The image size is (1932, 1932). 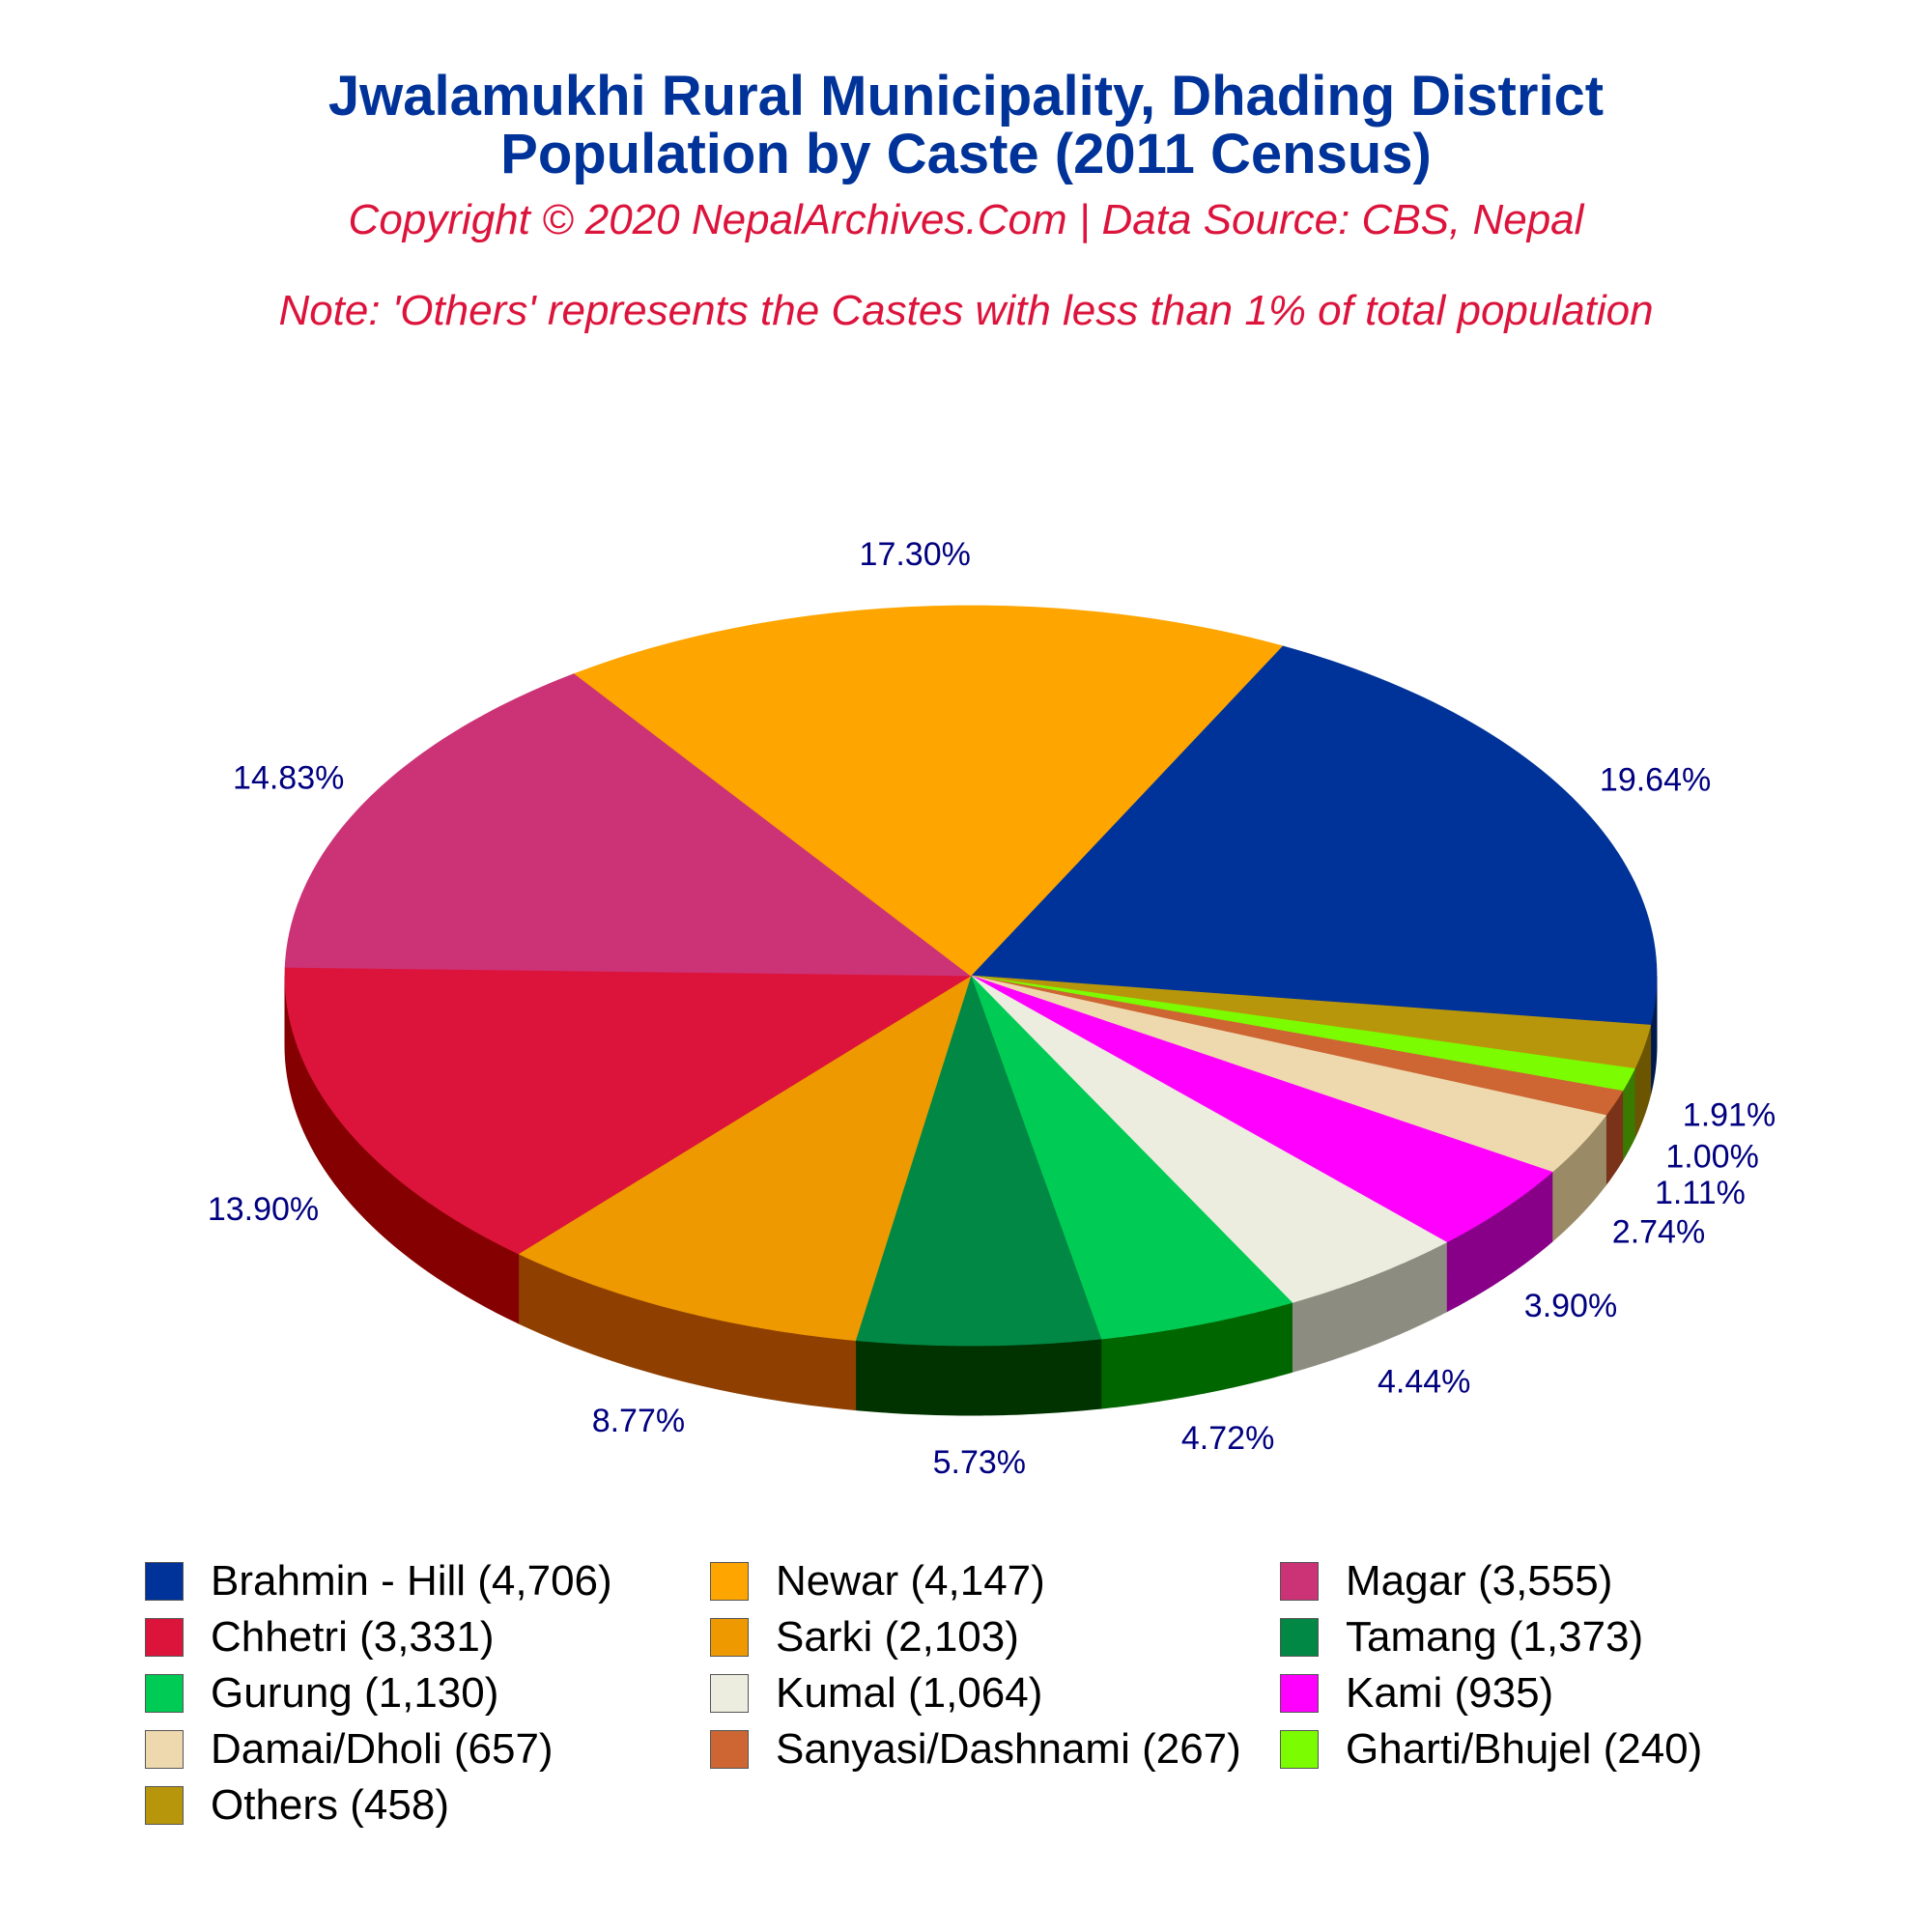 What do you see at coordinates (330, 1805) in the screenshot?
I see `legend-label: Others (458)` at bounding box center [330, 1805].